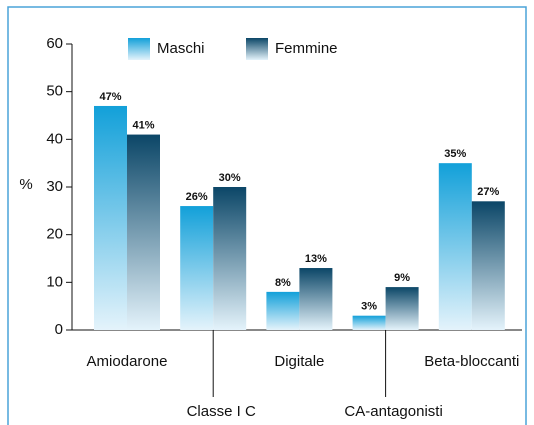  I want to click on legend-label: Femmine, so click(306, 48).